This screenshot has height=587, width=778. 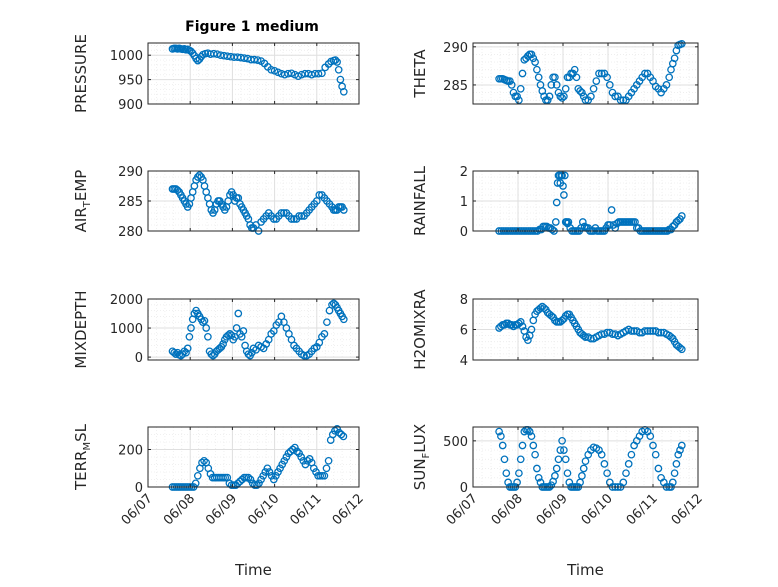 I want to click on y-axis-label: PRESSURE, so click(x=81, y=73).